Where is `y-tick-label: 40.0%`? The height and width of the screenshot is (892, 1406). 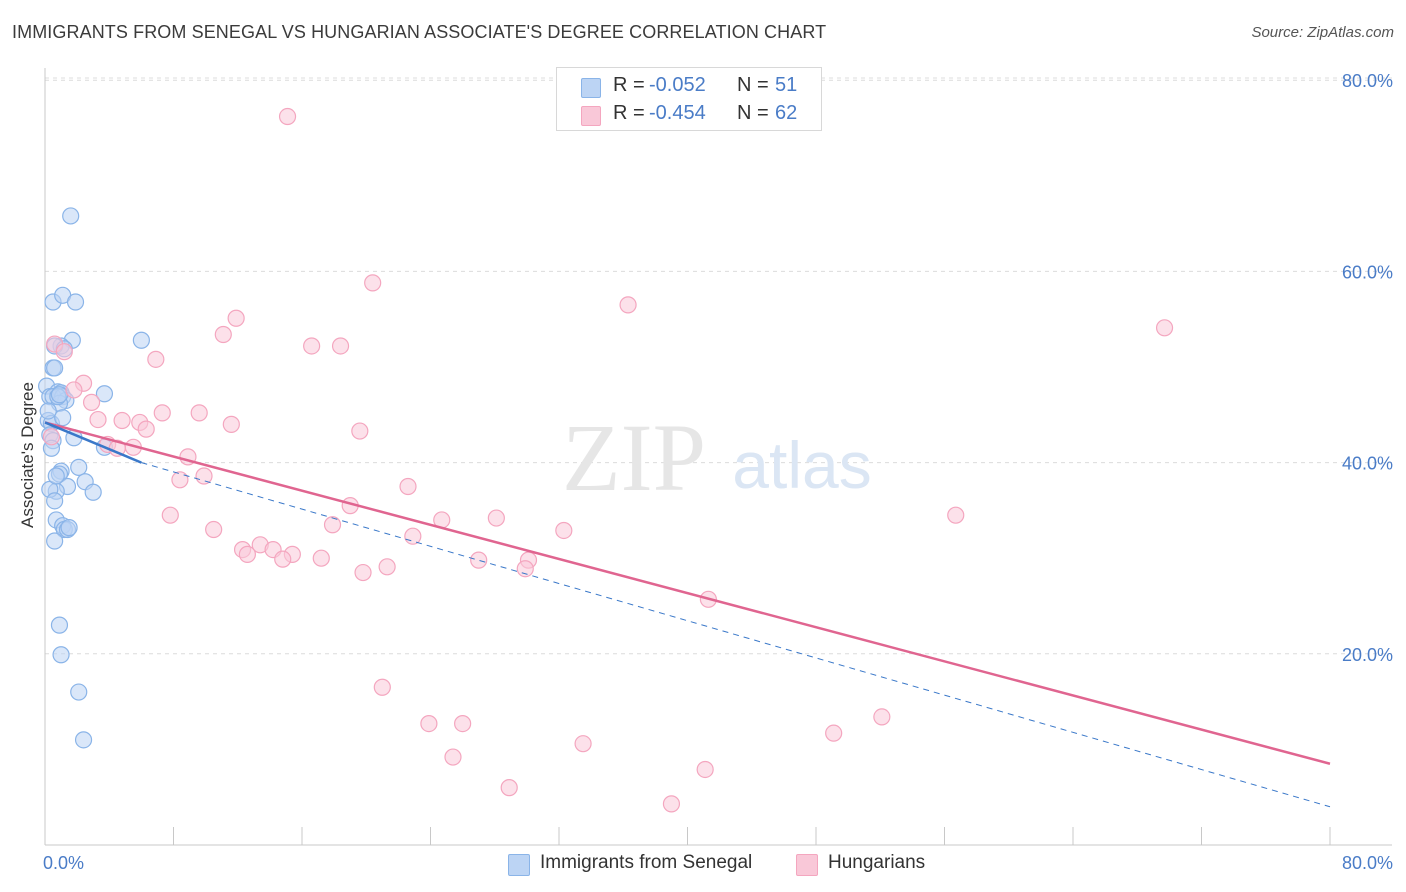
y-tick-label: 40.0% is located at coordinates (1367, 464).